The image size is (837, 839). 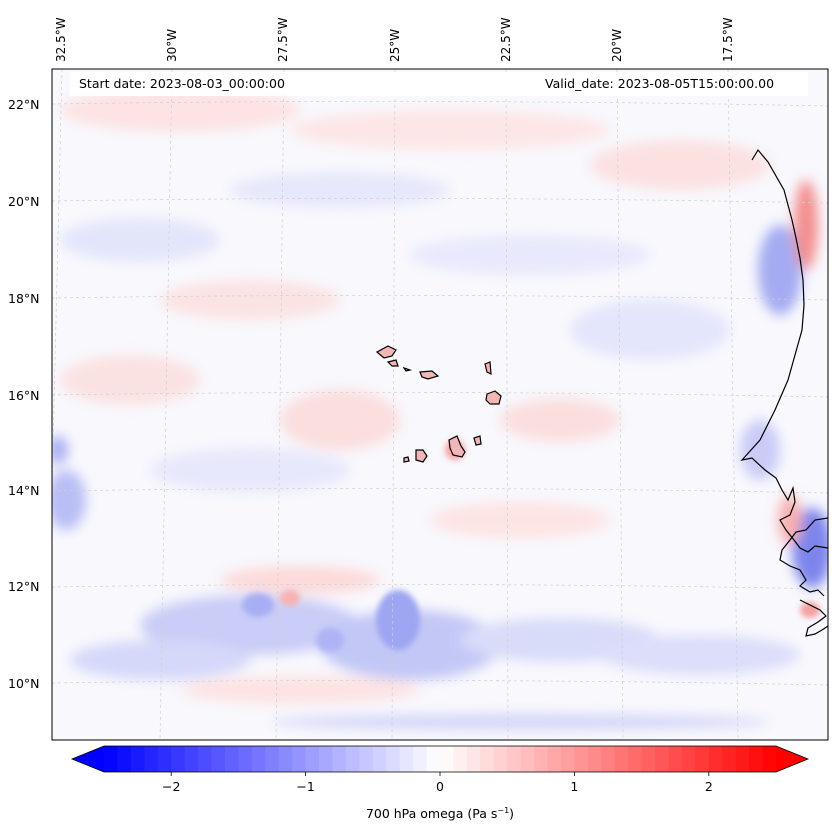 What do you see at coordinates (792, 759) in the screenshot?
I see `colorbar-max-extension` at bounding box center [792, 759].